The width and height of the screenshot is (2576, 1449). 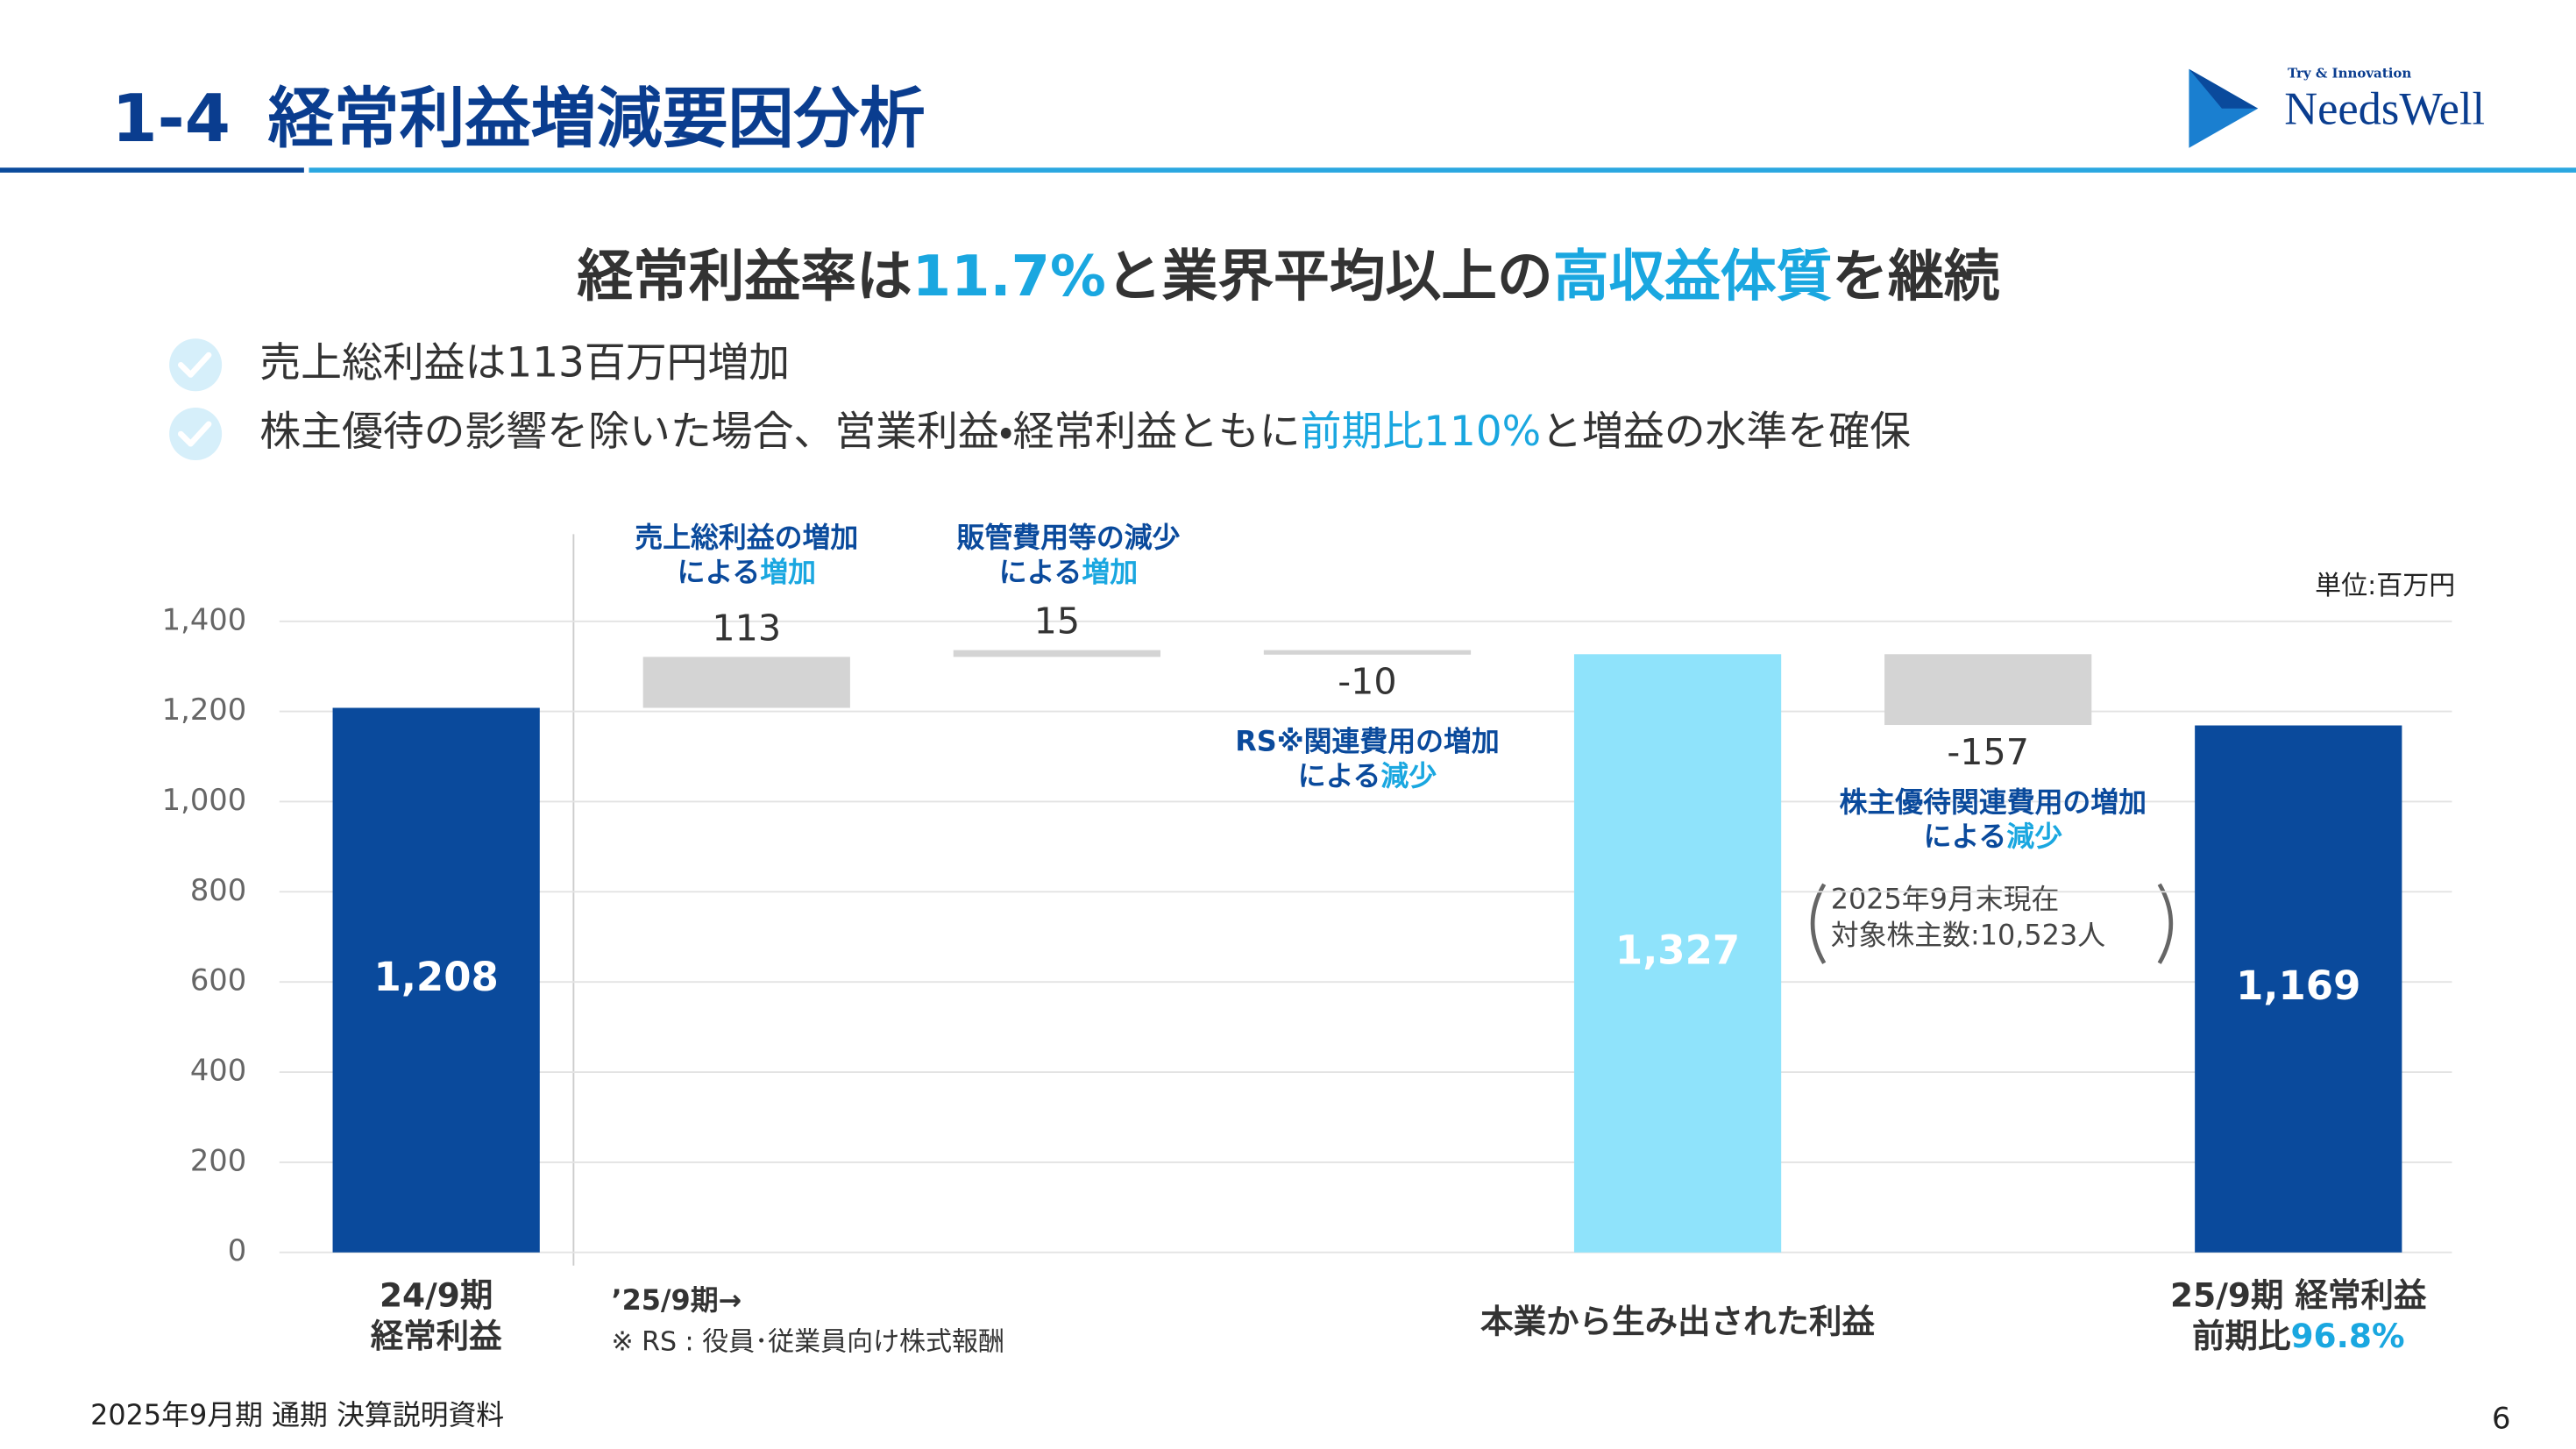 What do you see at coordinates (1009, 276) in the screenshot?
I see `text-segment: 11.7%` at bounding box center [1009, 276].